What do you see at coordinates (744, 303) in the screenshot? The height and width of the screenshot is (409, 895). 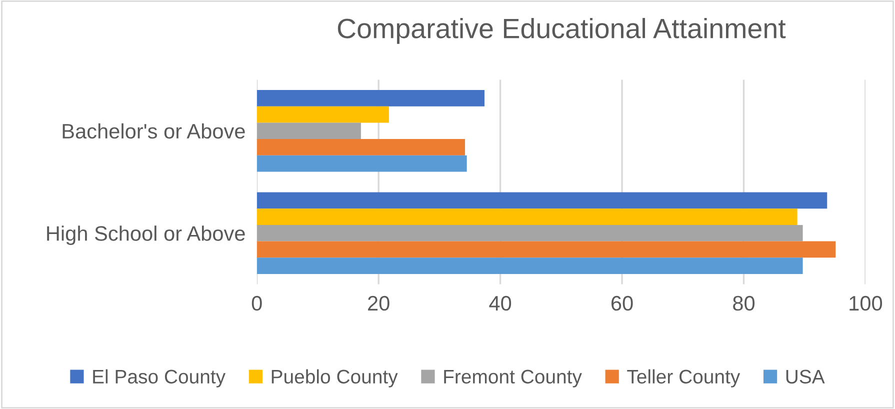 I see `x-tick-label: 80` at bounding box center [744, 303].